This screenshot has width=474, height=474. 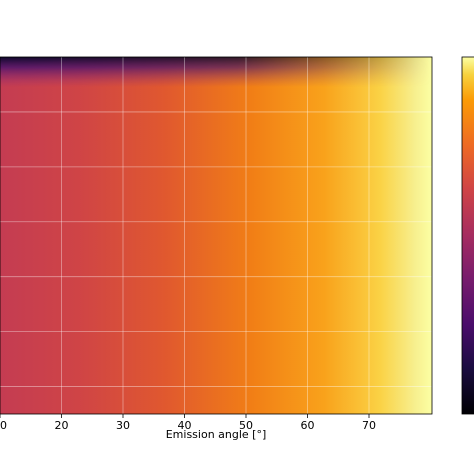 What do you see at coordinates (123, 425) in the screenshot?
I see `x-tick-label-30: 30` at bounding box center [123, 425].